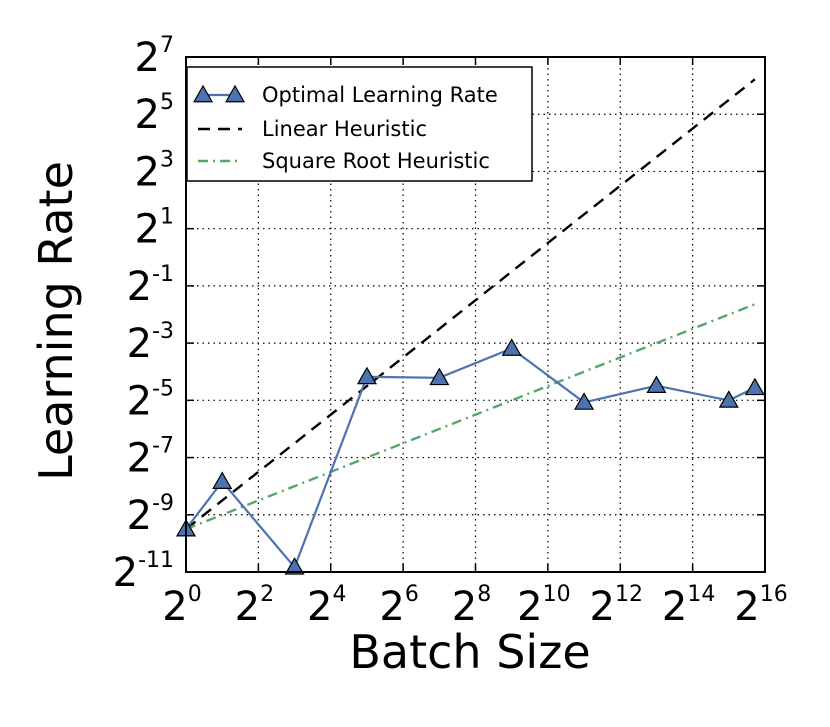 The width and height of the screenshot is (830, 727). Describe the element at coordinates (469, 652) in the screenshot. I see `x-axis-label: Batch Size` at that location.